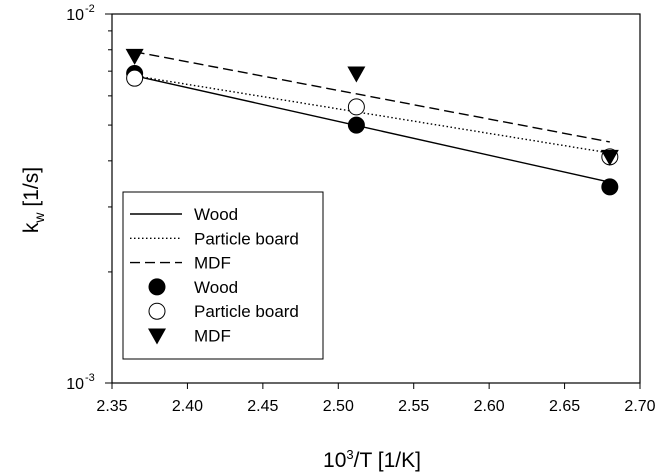 The image size is (661, 475). Describe the element at coordinates (90, 378) in the screenshot. I see `y-tick-exponent: -3` at that location.